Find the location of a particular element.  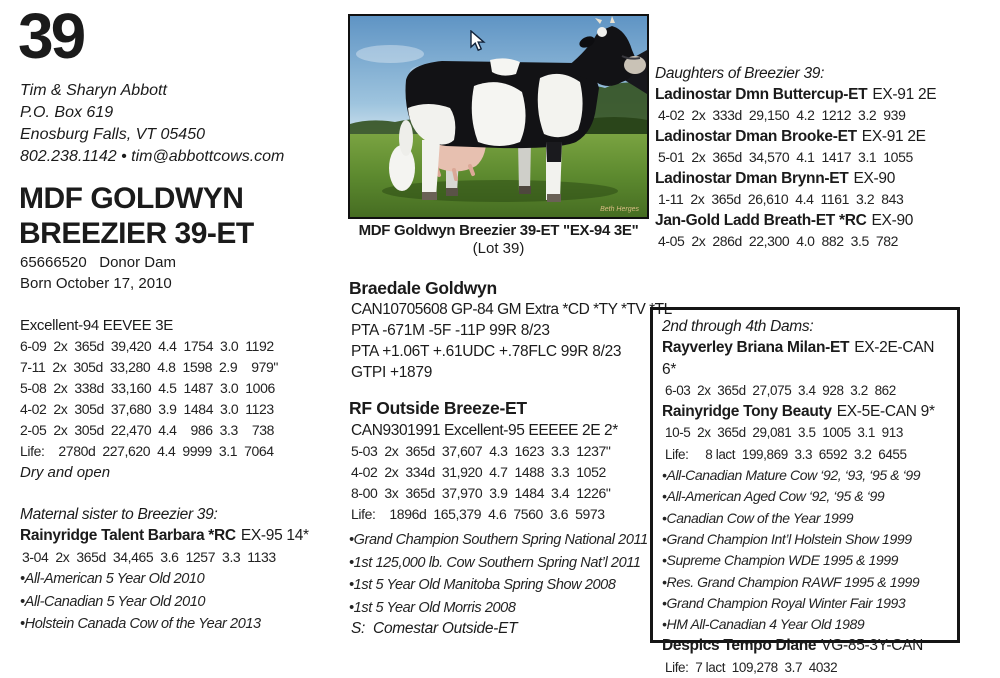

maternal-sister-name: Rainyridge Talent Barbara *RC is located at coordinates (128, 535).